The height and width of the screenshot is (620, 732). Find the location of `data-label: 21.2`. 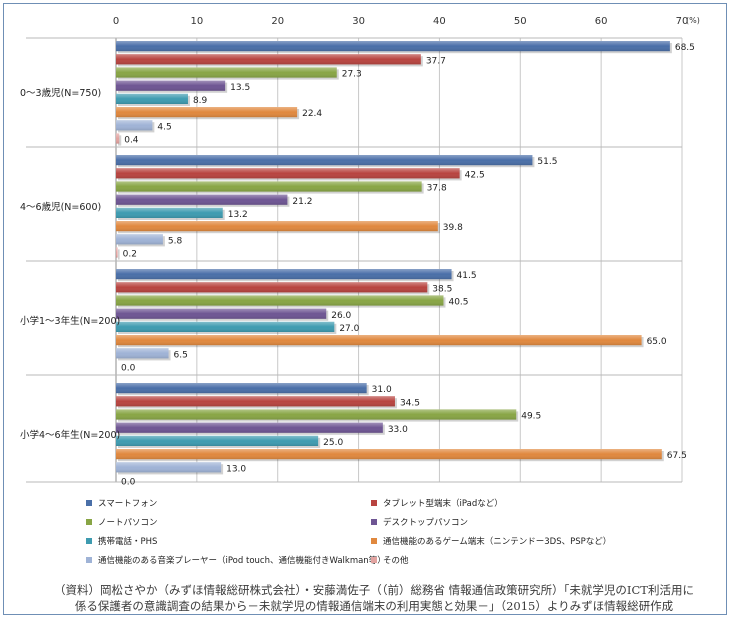

data-label: 21.2 is located at coordinates (302, 202).